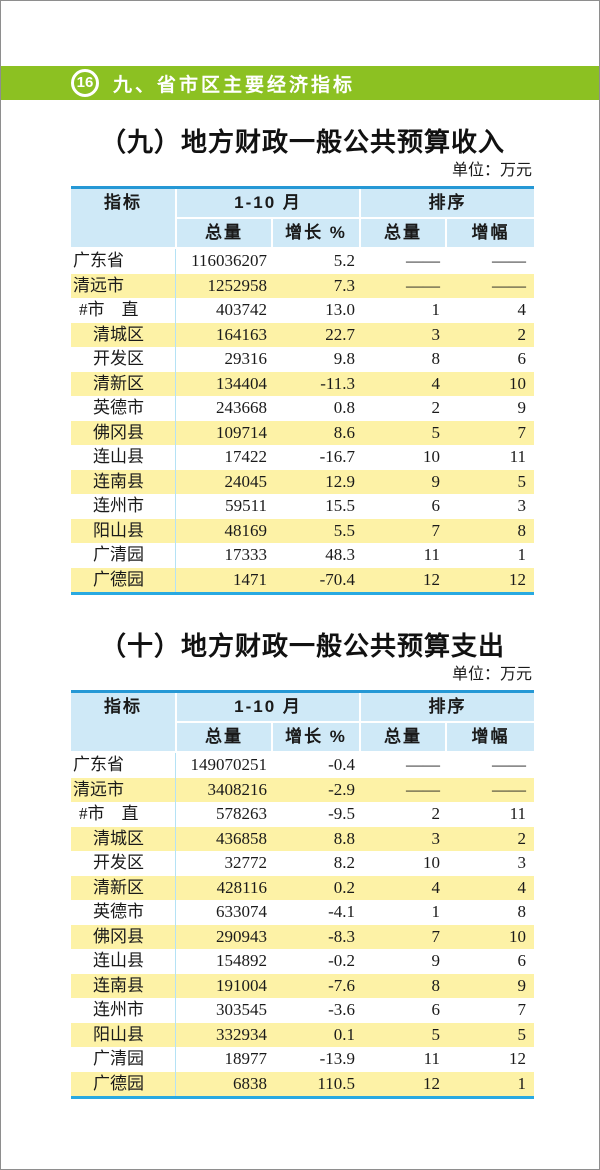 Image resolution: width=600 pixels, height=1170 pixels. I want to click on growth-cell: 7.3, so click(344, 285).